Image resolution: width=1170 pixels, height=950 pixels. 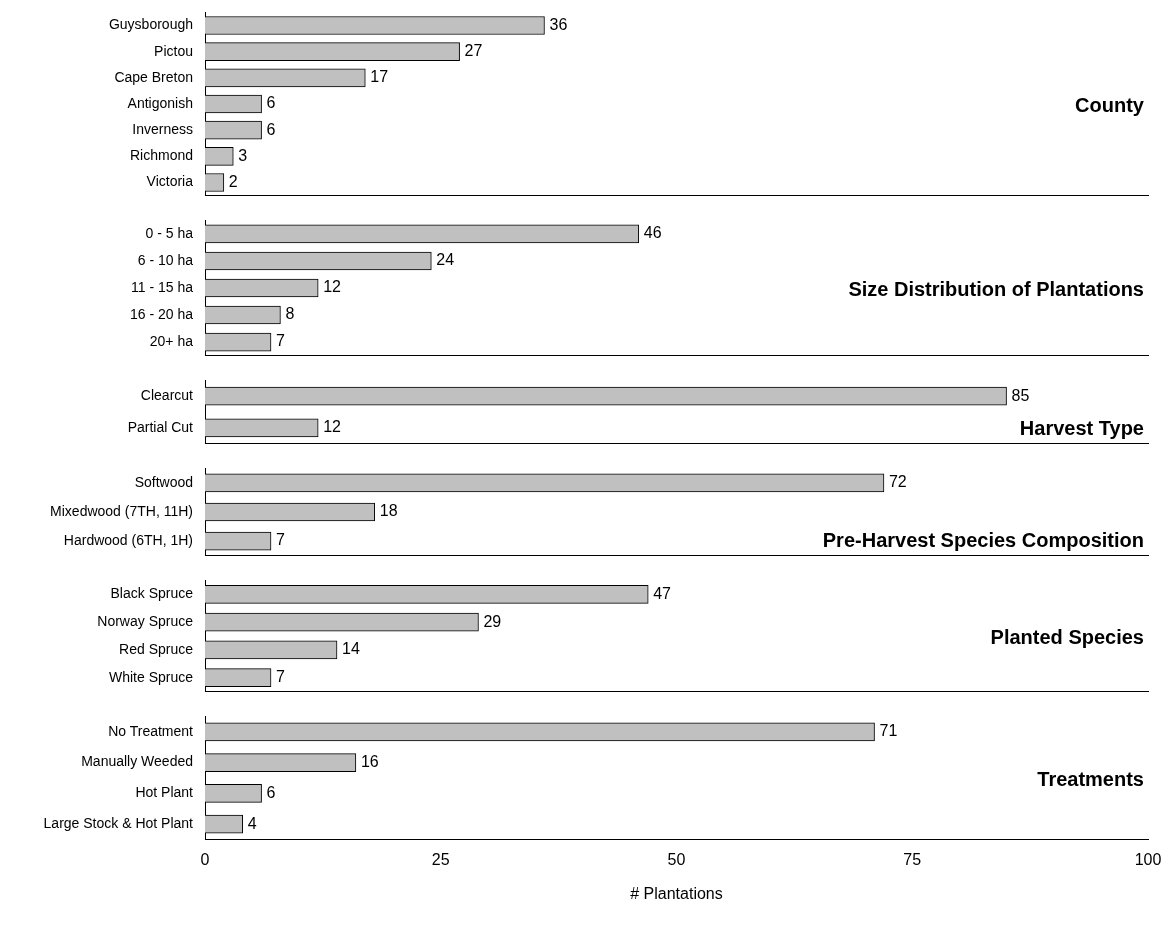 I want to click on data-label: 46, so click(x=652, y=233).